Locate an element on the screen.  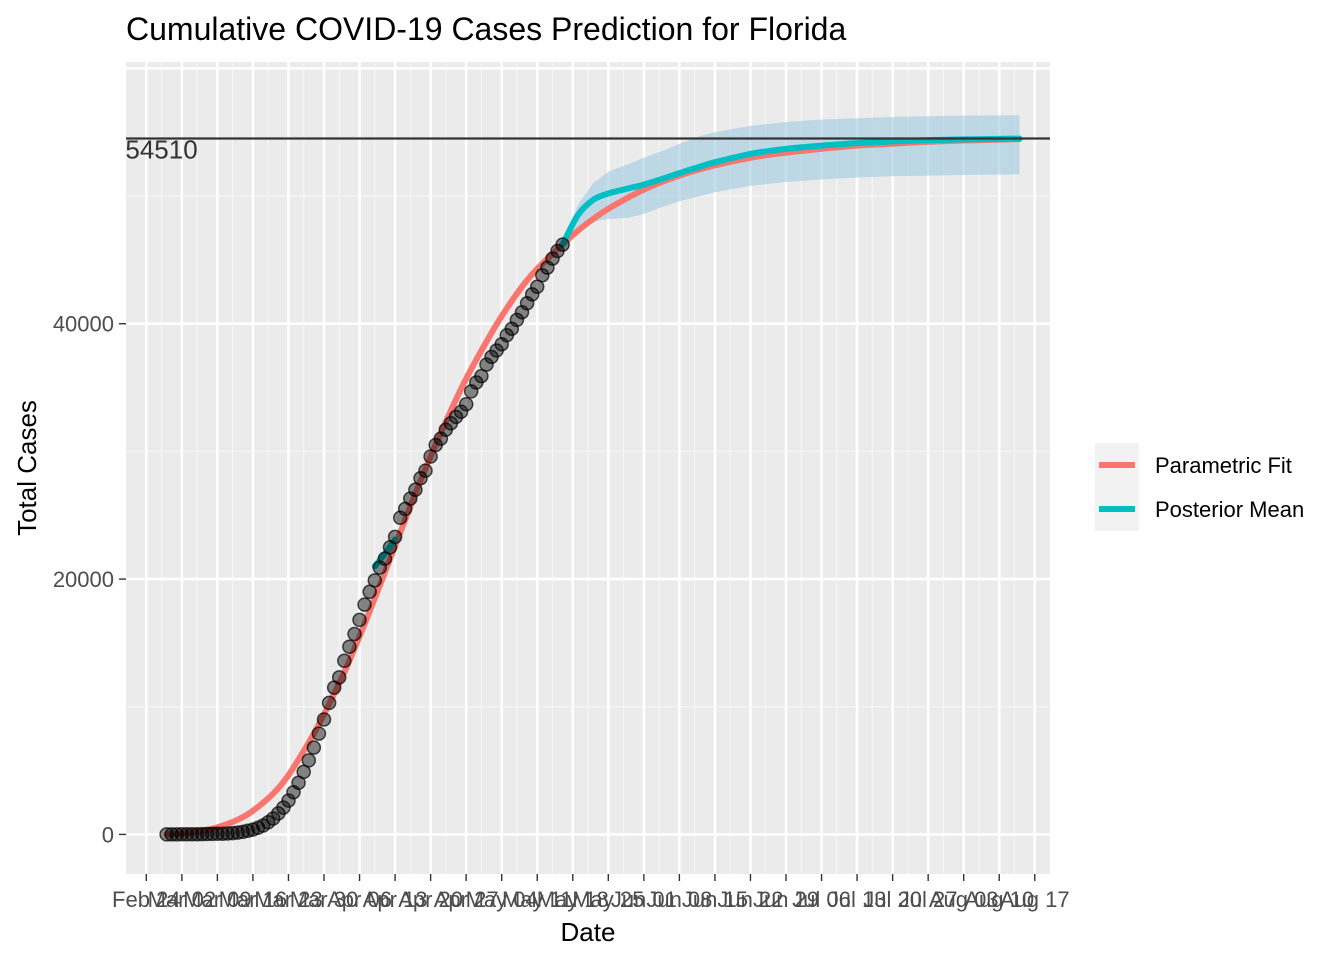
x-tick-label: Mar 30 is located at coordinates (324, 899).